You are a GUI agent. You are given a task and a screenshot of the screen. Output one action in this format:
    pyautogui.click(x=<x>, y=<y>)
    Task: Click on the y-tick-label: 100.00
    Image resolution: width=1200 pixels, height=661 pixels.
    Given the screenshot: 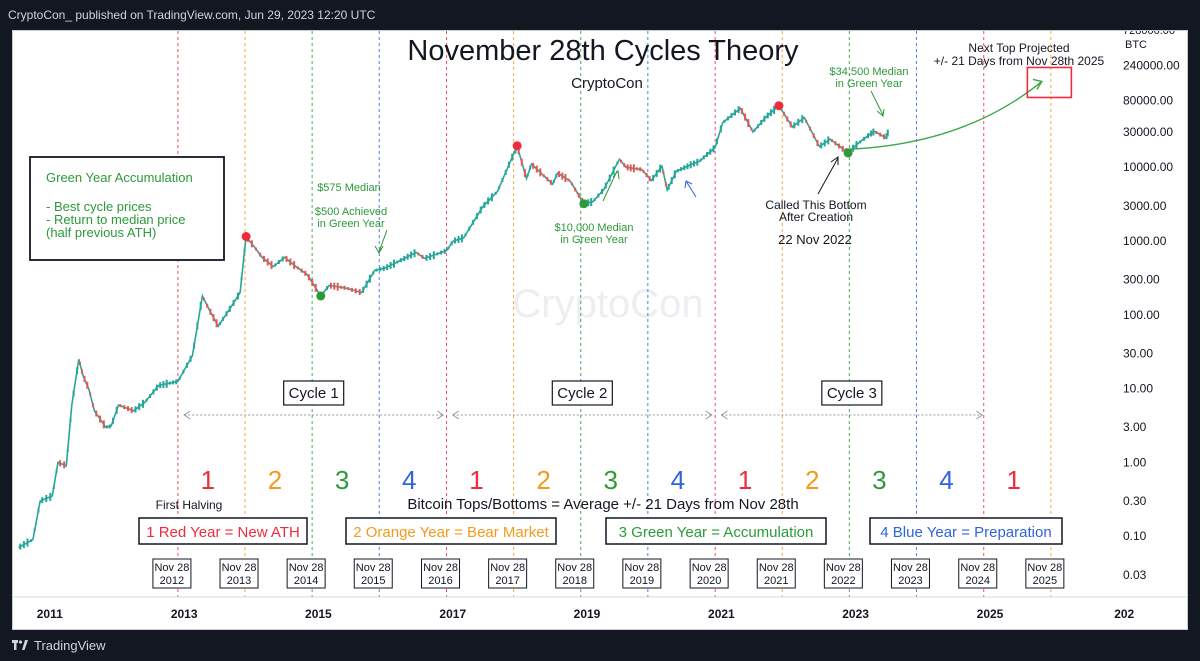 What is the action you would take?
    pyautogui.click(x=1141, y=315)
    